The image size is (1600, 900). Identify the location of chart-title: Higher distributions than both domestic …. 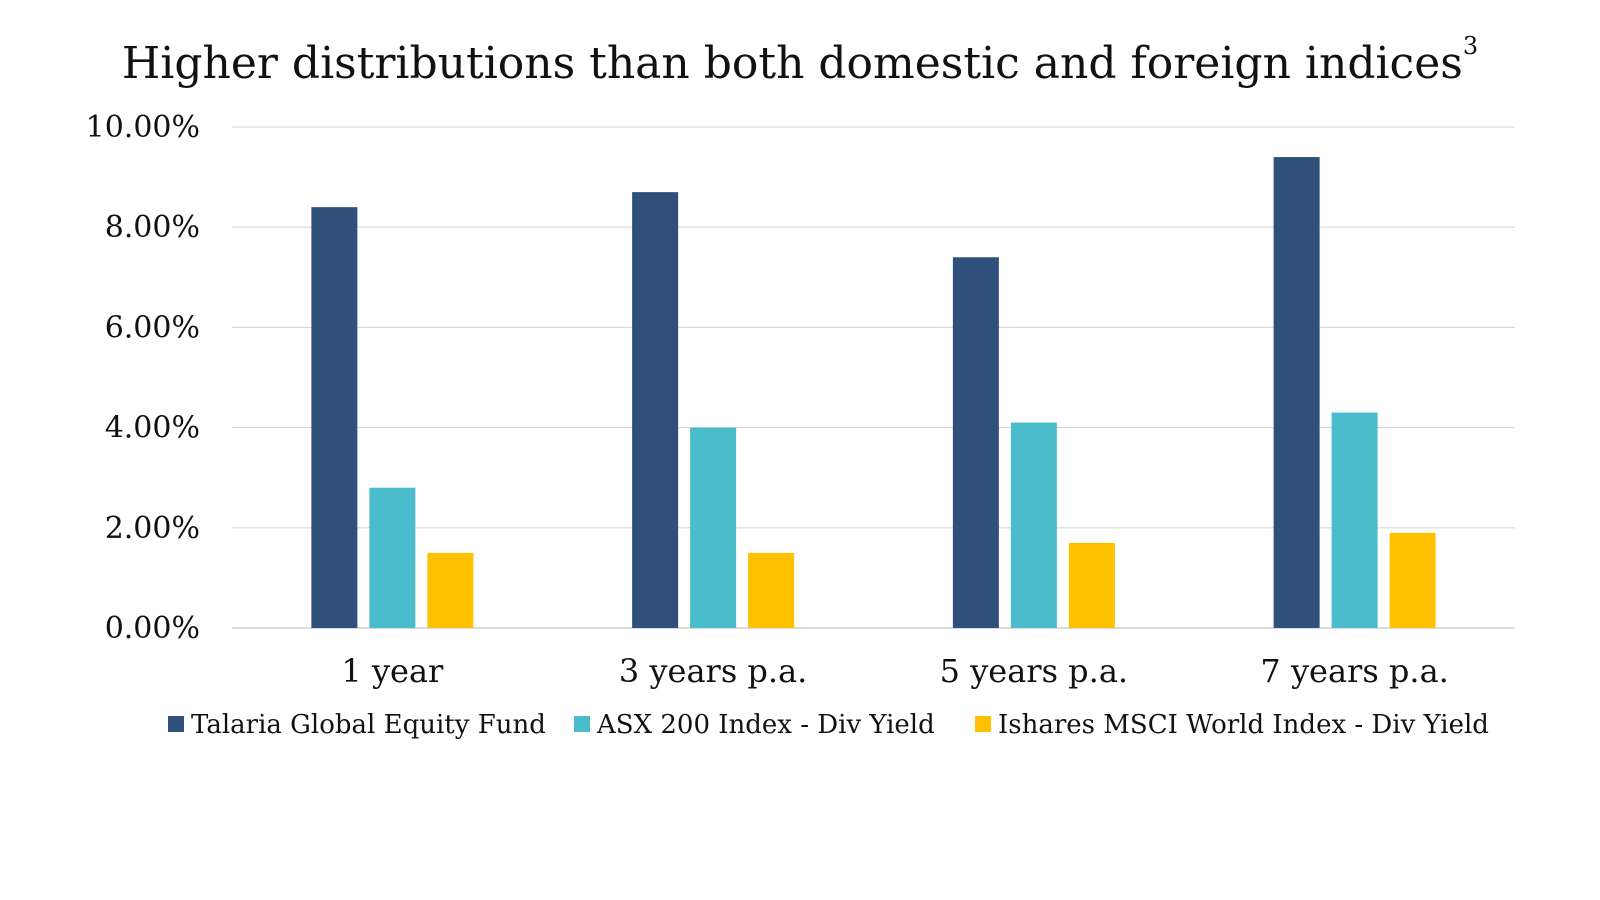
(800, 60).